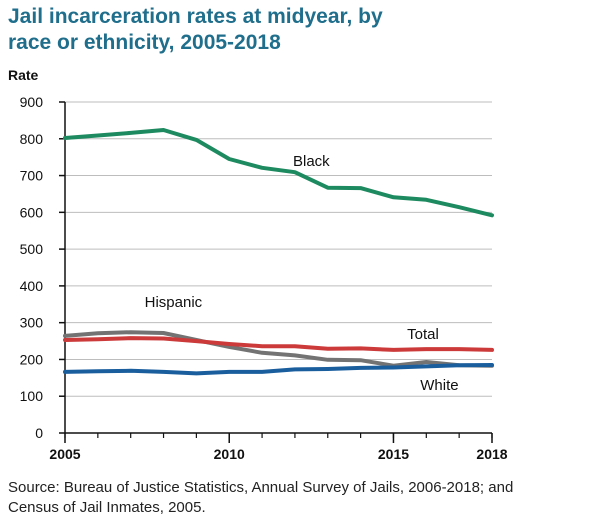 The image size is (600, 523). Describe the element at coordinates (32, 212) in the screenshot. I see `y-tick-label: 600` at that location.